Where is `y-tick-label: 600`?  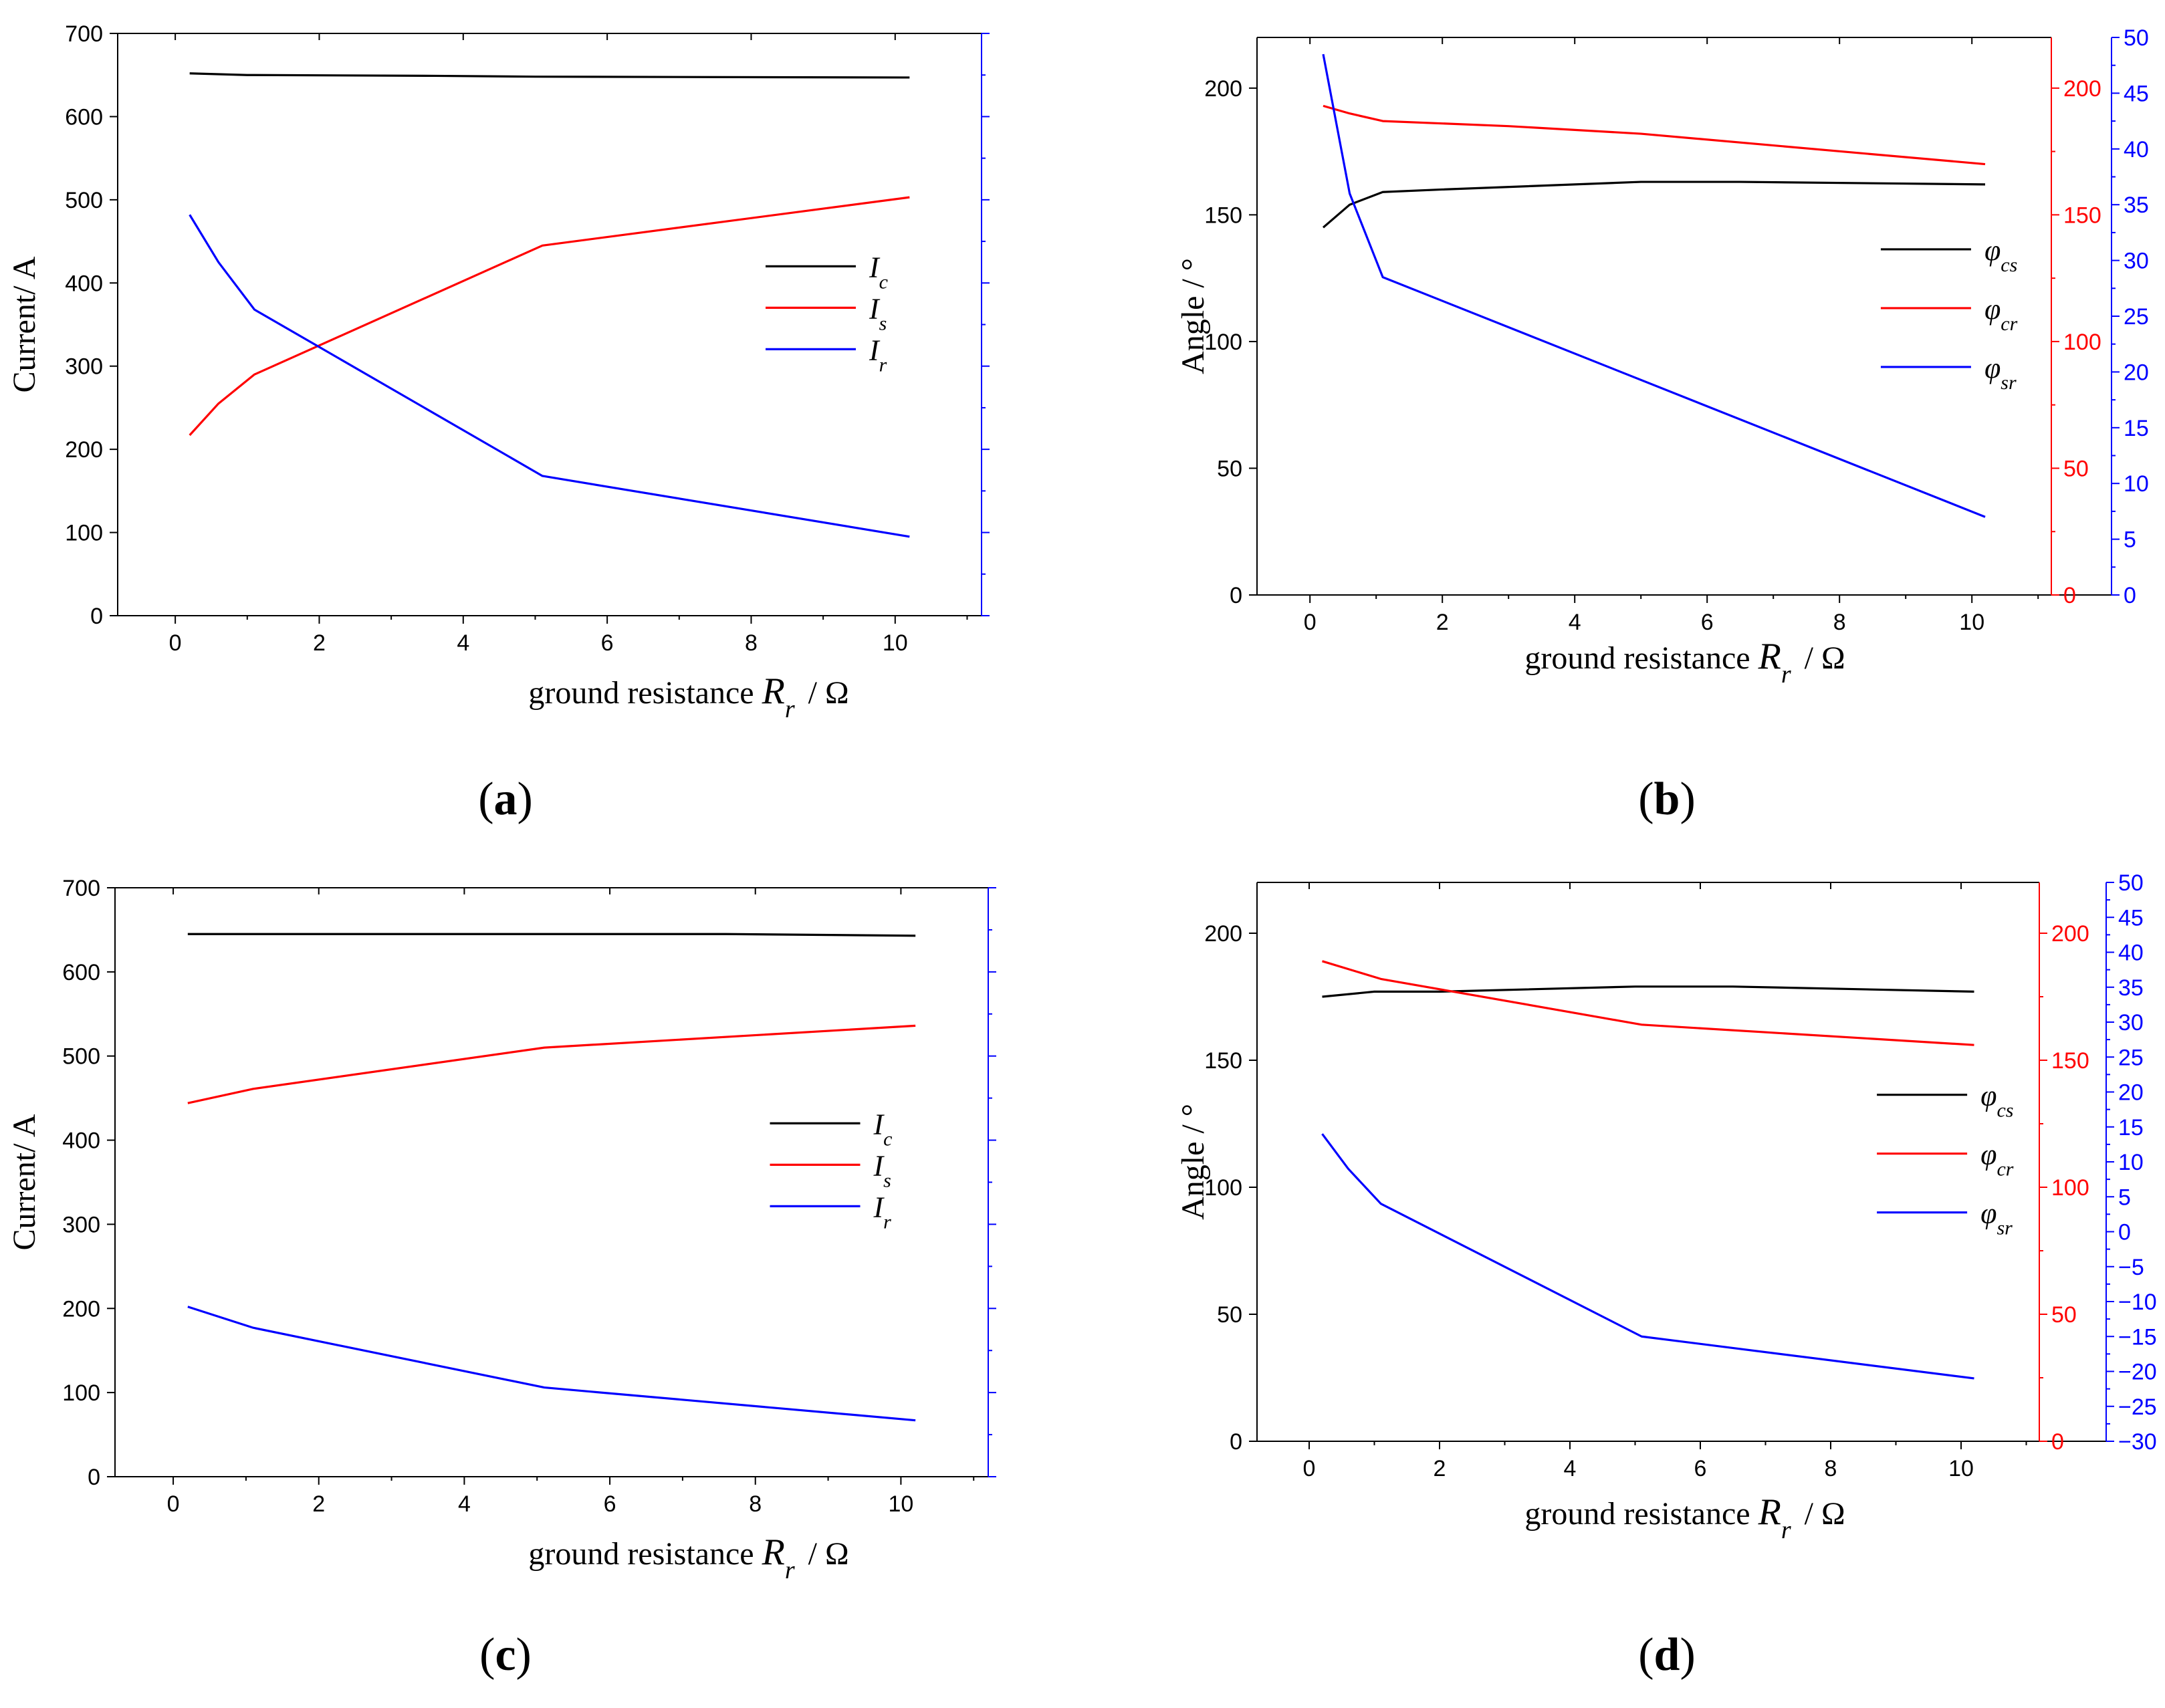
y-tick-label: 600 is located at coordinates (81, 972).